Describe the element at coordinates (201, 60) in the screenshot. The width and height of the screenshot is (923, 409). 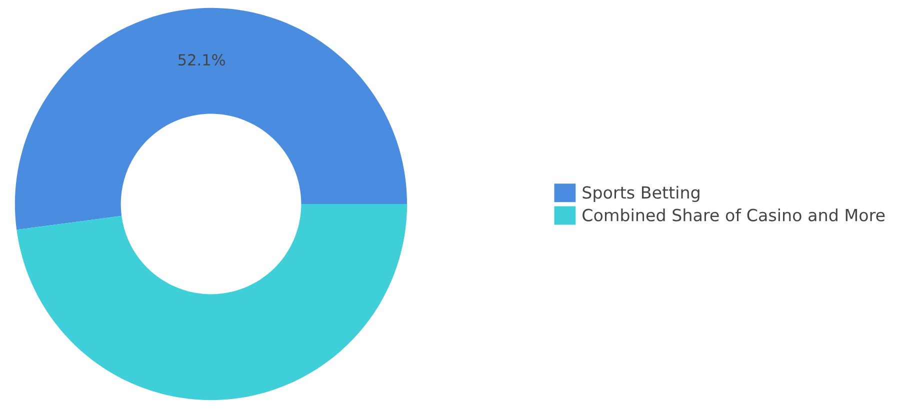
I see `data-label: 52.1%` at that location.